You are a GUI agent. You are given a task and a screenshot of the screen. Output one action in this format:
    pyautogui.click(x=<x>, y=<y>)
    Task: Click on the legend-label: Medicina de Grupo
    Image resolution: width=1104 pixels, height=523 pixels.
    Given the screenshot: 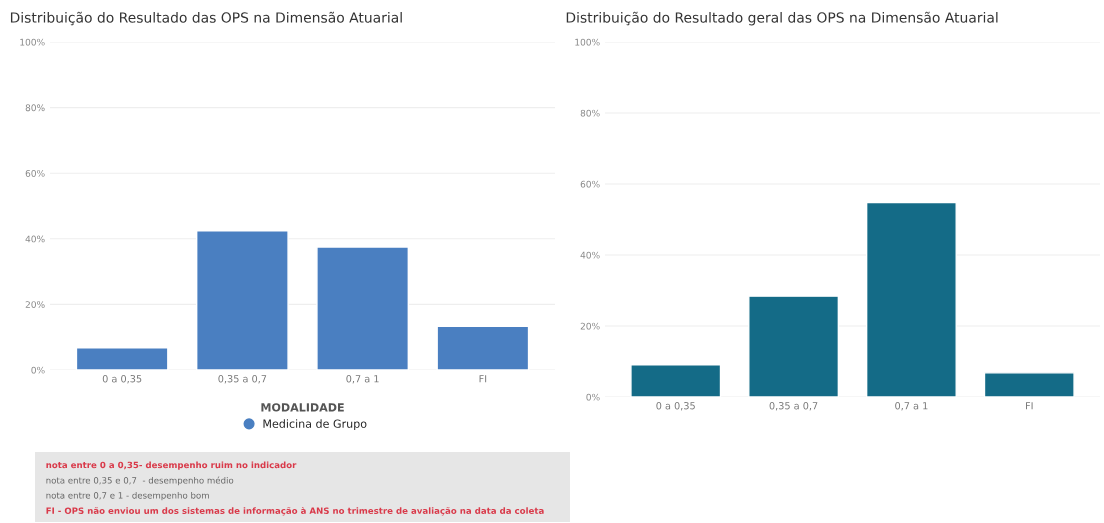 What is the action you would take?
    pyautogui.click(x=315, y=425)
    